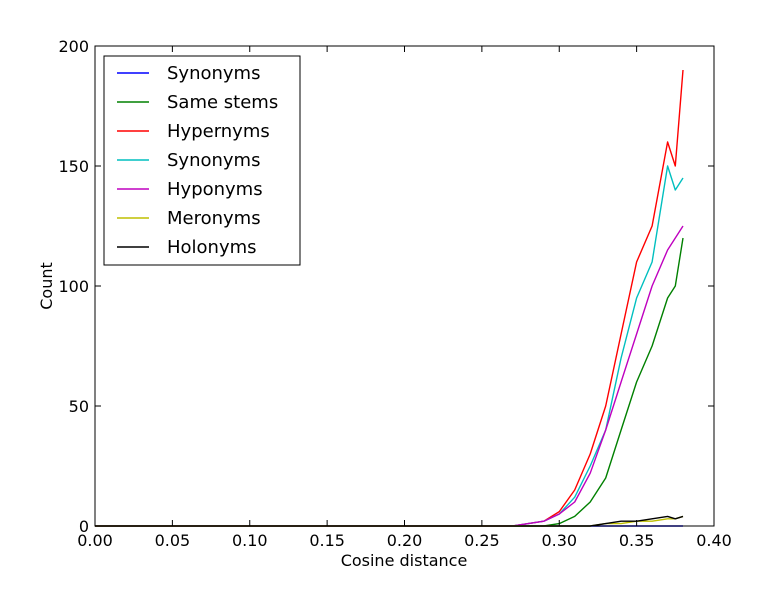 The width and height of the screenshot is (772, 606). Describe the element at coordinates (482, 540) in the screenshot. I see `x-tick-label: 0.25` at that location.